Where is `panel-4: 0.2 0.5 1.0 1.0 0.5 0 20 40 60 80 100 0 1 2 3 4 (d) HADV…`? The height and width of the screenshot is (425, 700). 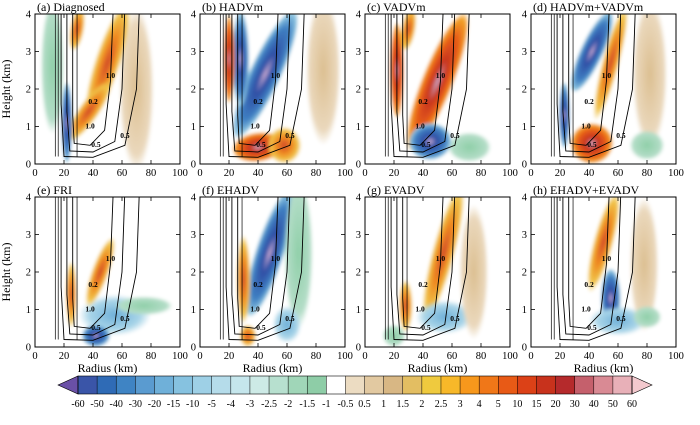 panel-4: 0.2 0.5 1.0 1.0 0.5 0 20 40 60 80 100 0 1 2 3 4 (d) HADV… is located at coordinates (603, 89).